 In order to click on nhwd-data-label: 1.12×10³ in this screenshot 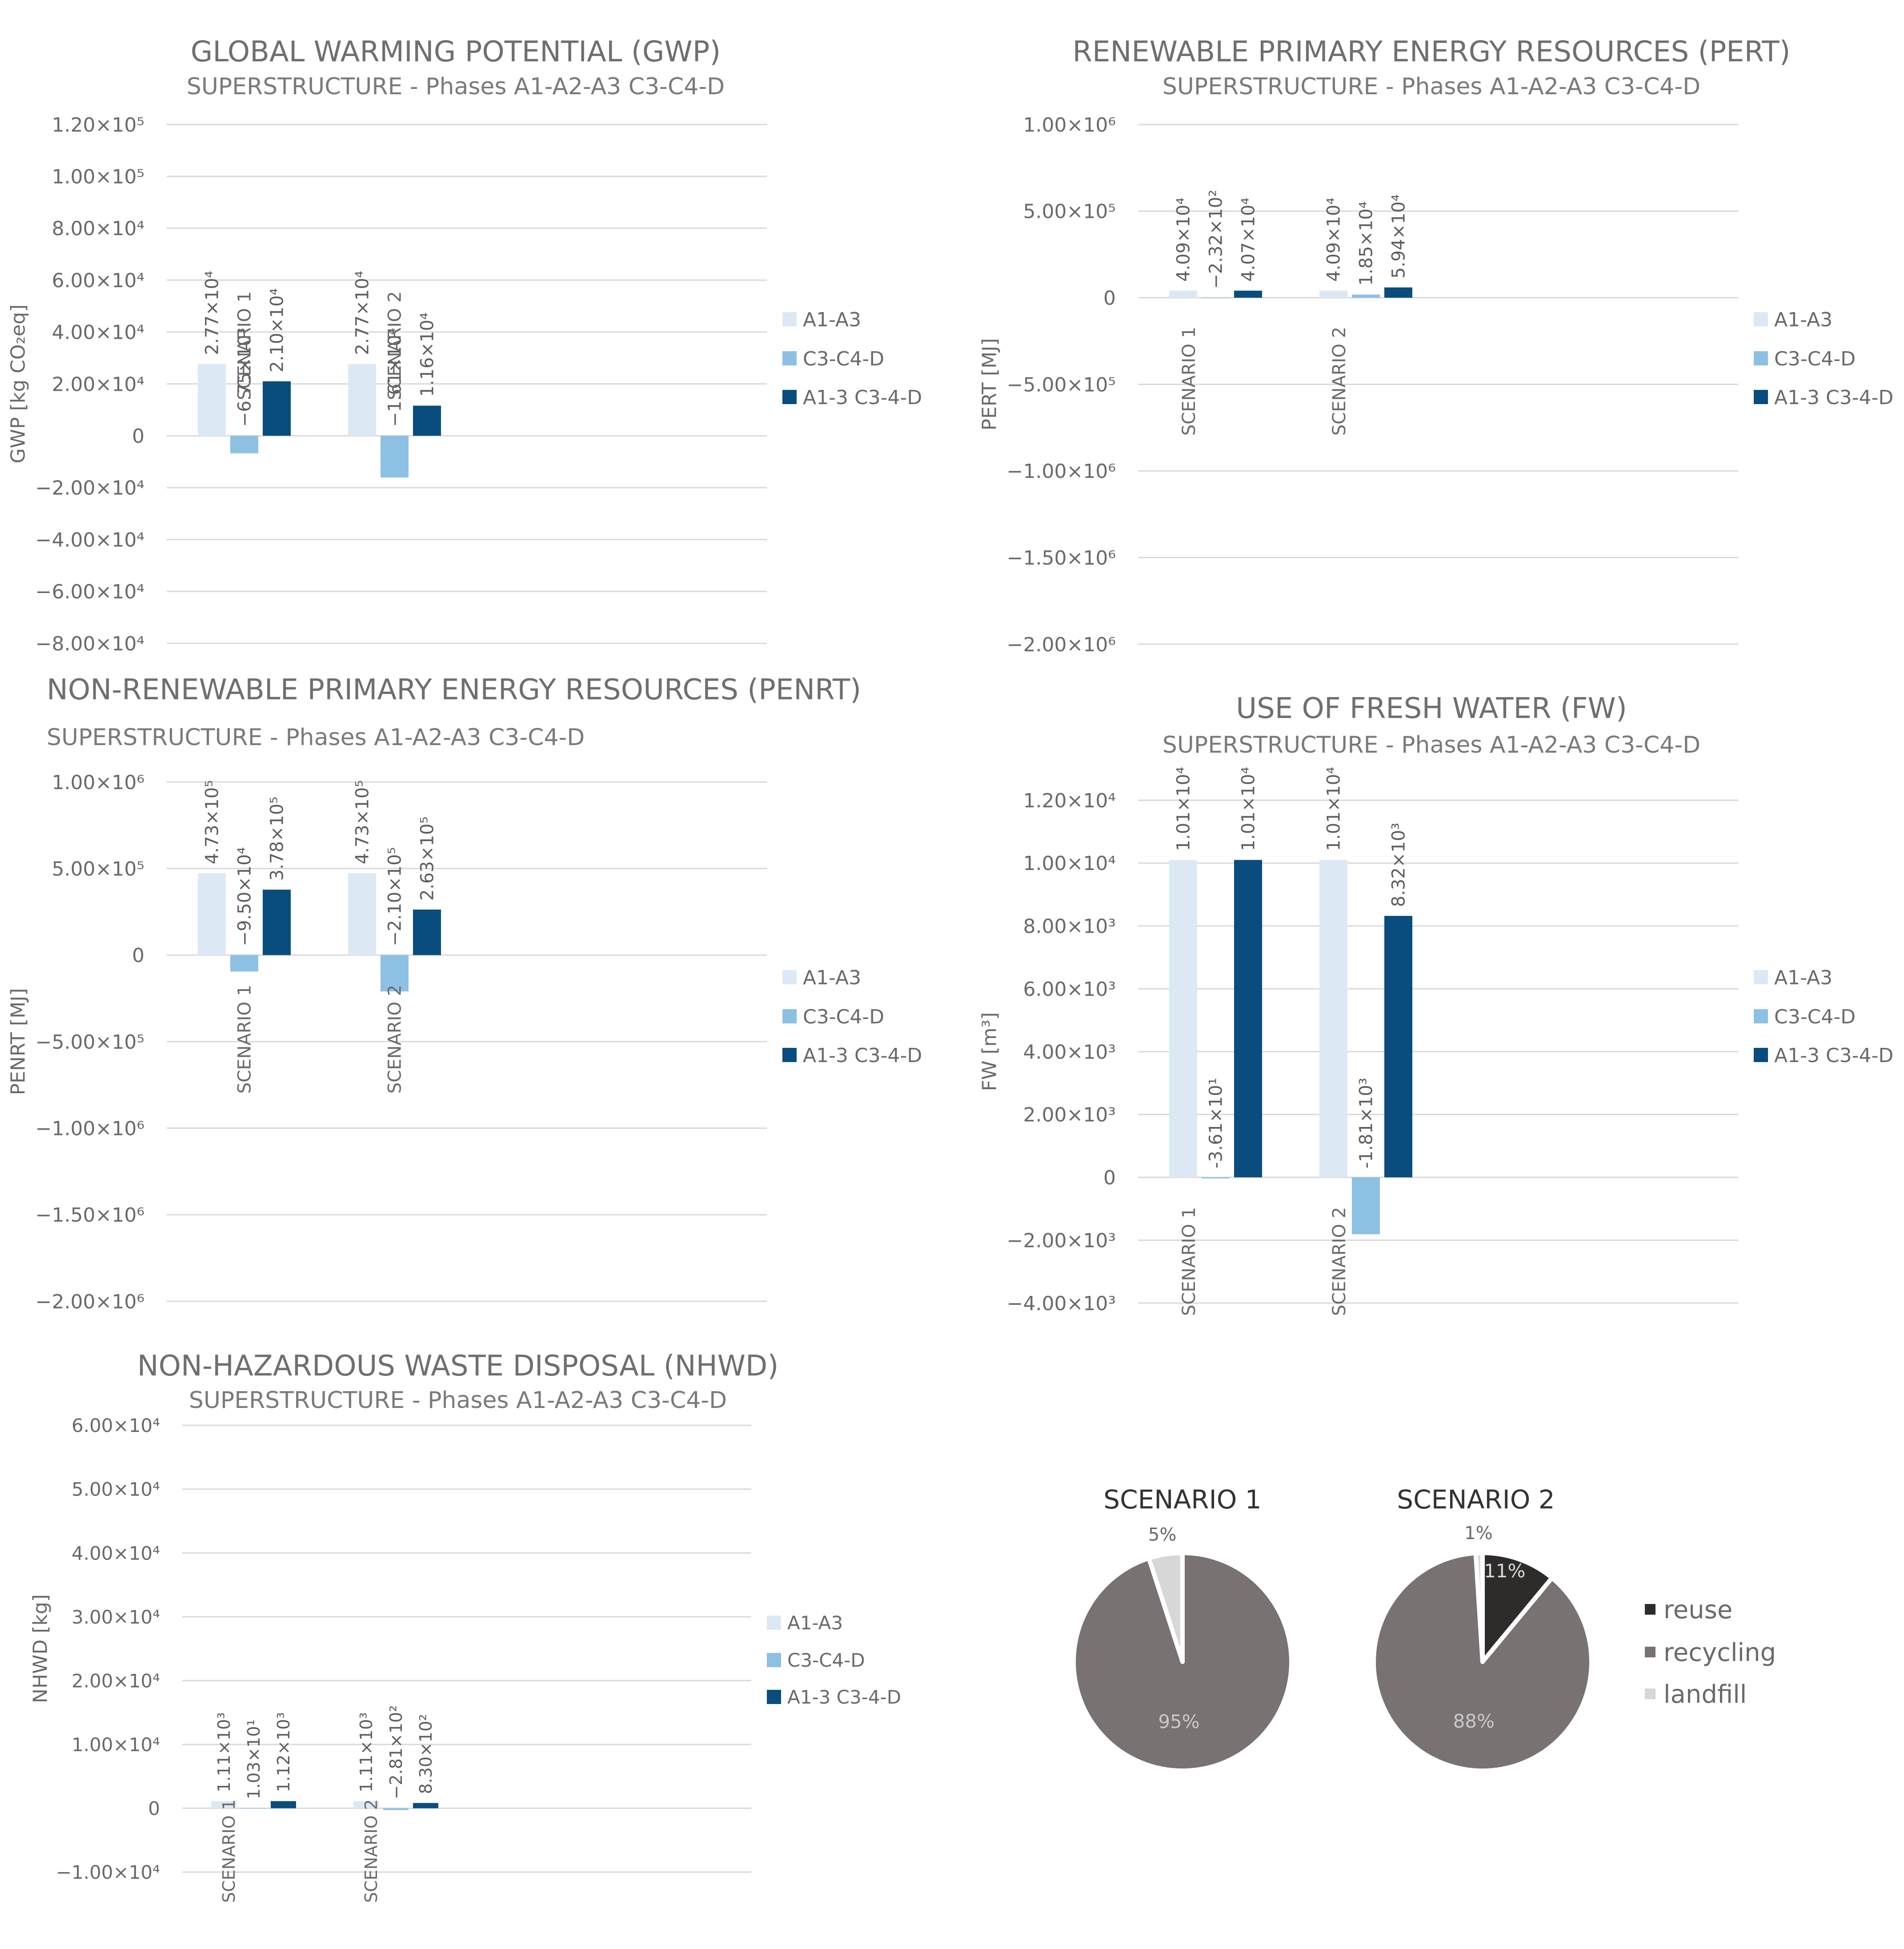, I will do `click(283, 1752)`.